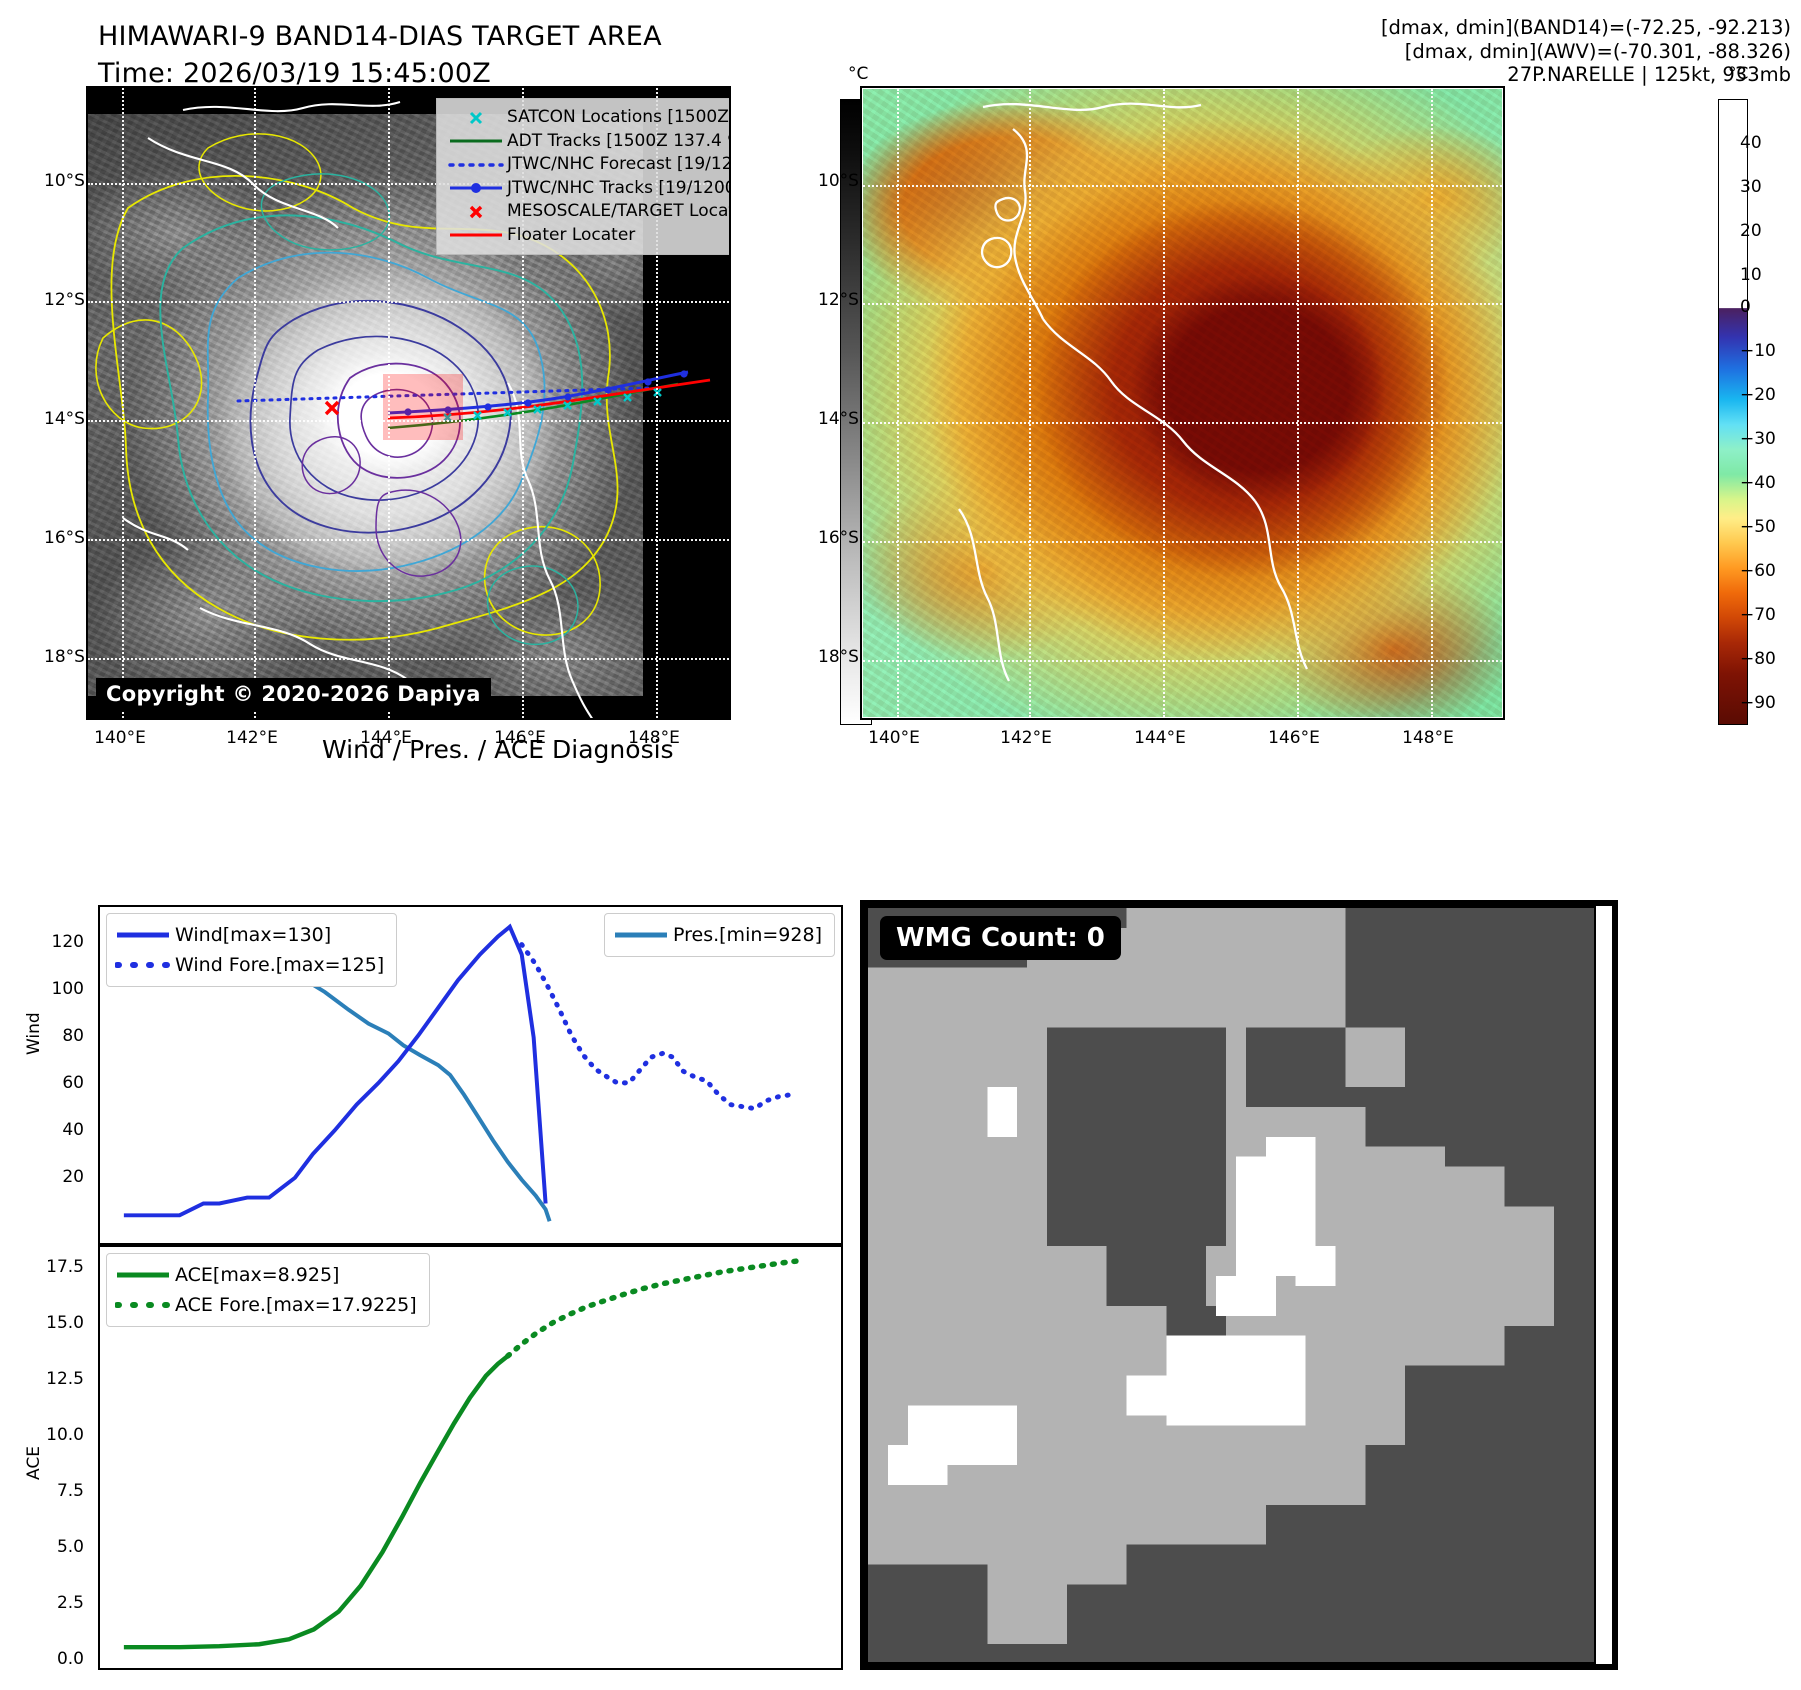 This screenshot has width=1801, height=1690. What do you see at coordinates (65, 1323) in the screenshot?
I see `ytick: 15.0` at bounding box center [65, 1323].